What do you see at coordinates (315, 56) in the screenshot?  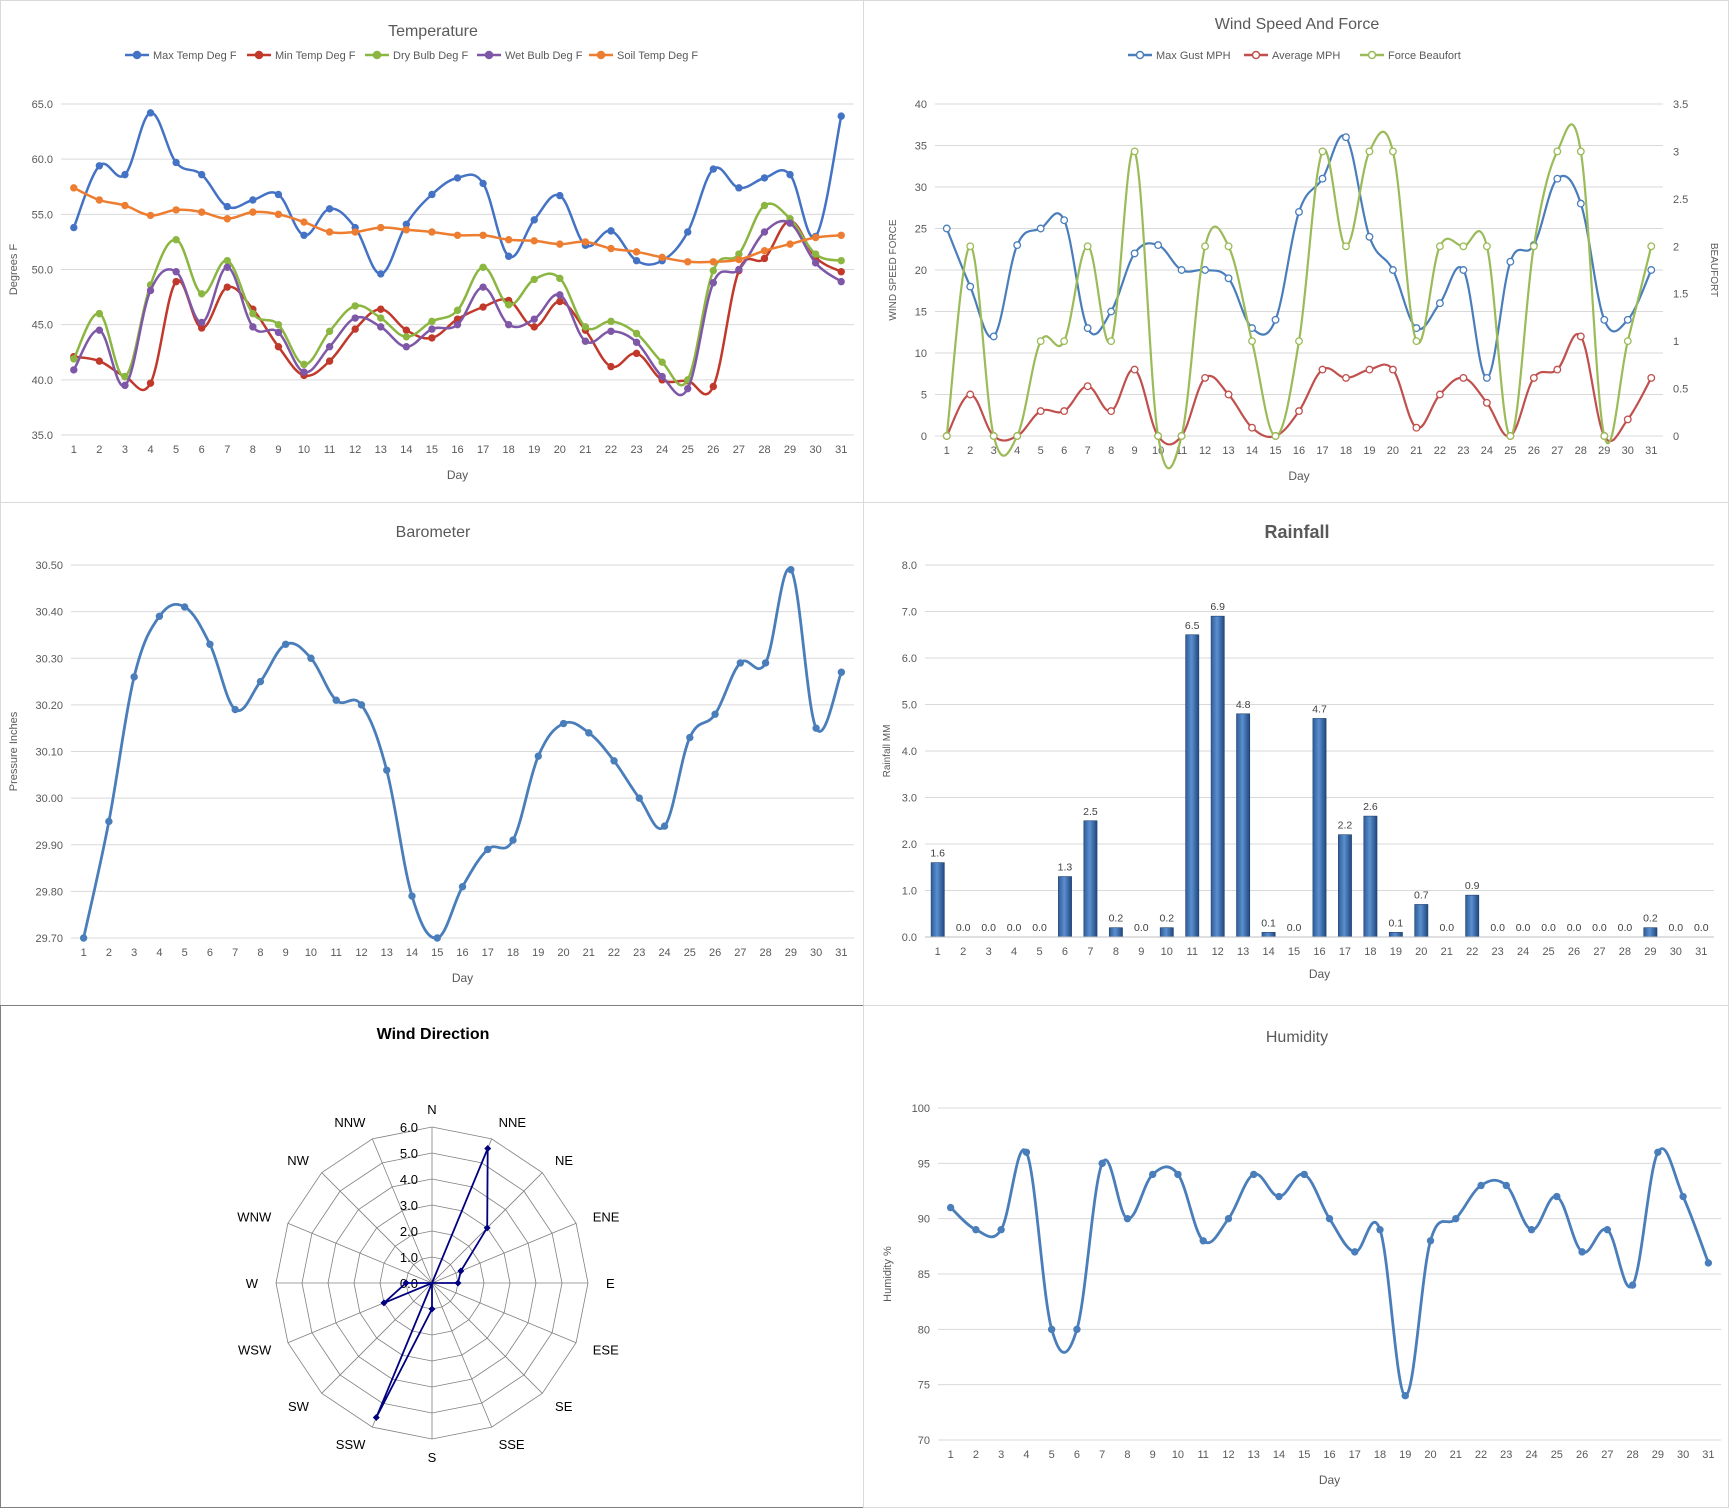 I see `legend-label: Min Temp Deg F` at bounding box center [315, 56].